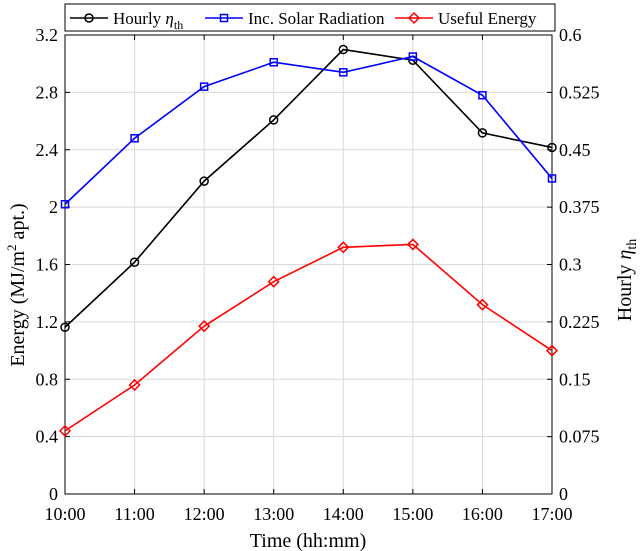 The width and height of the screenshot is (644, 551). What do you see at coordinates (47, 322) in the screenshot?
I see `left-y-tick-label: 1.2` at bounding box center [47, 322].